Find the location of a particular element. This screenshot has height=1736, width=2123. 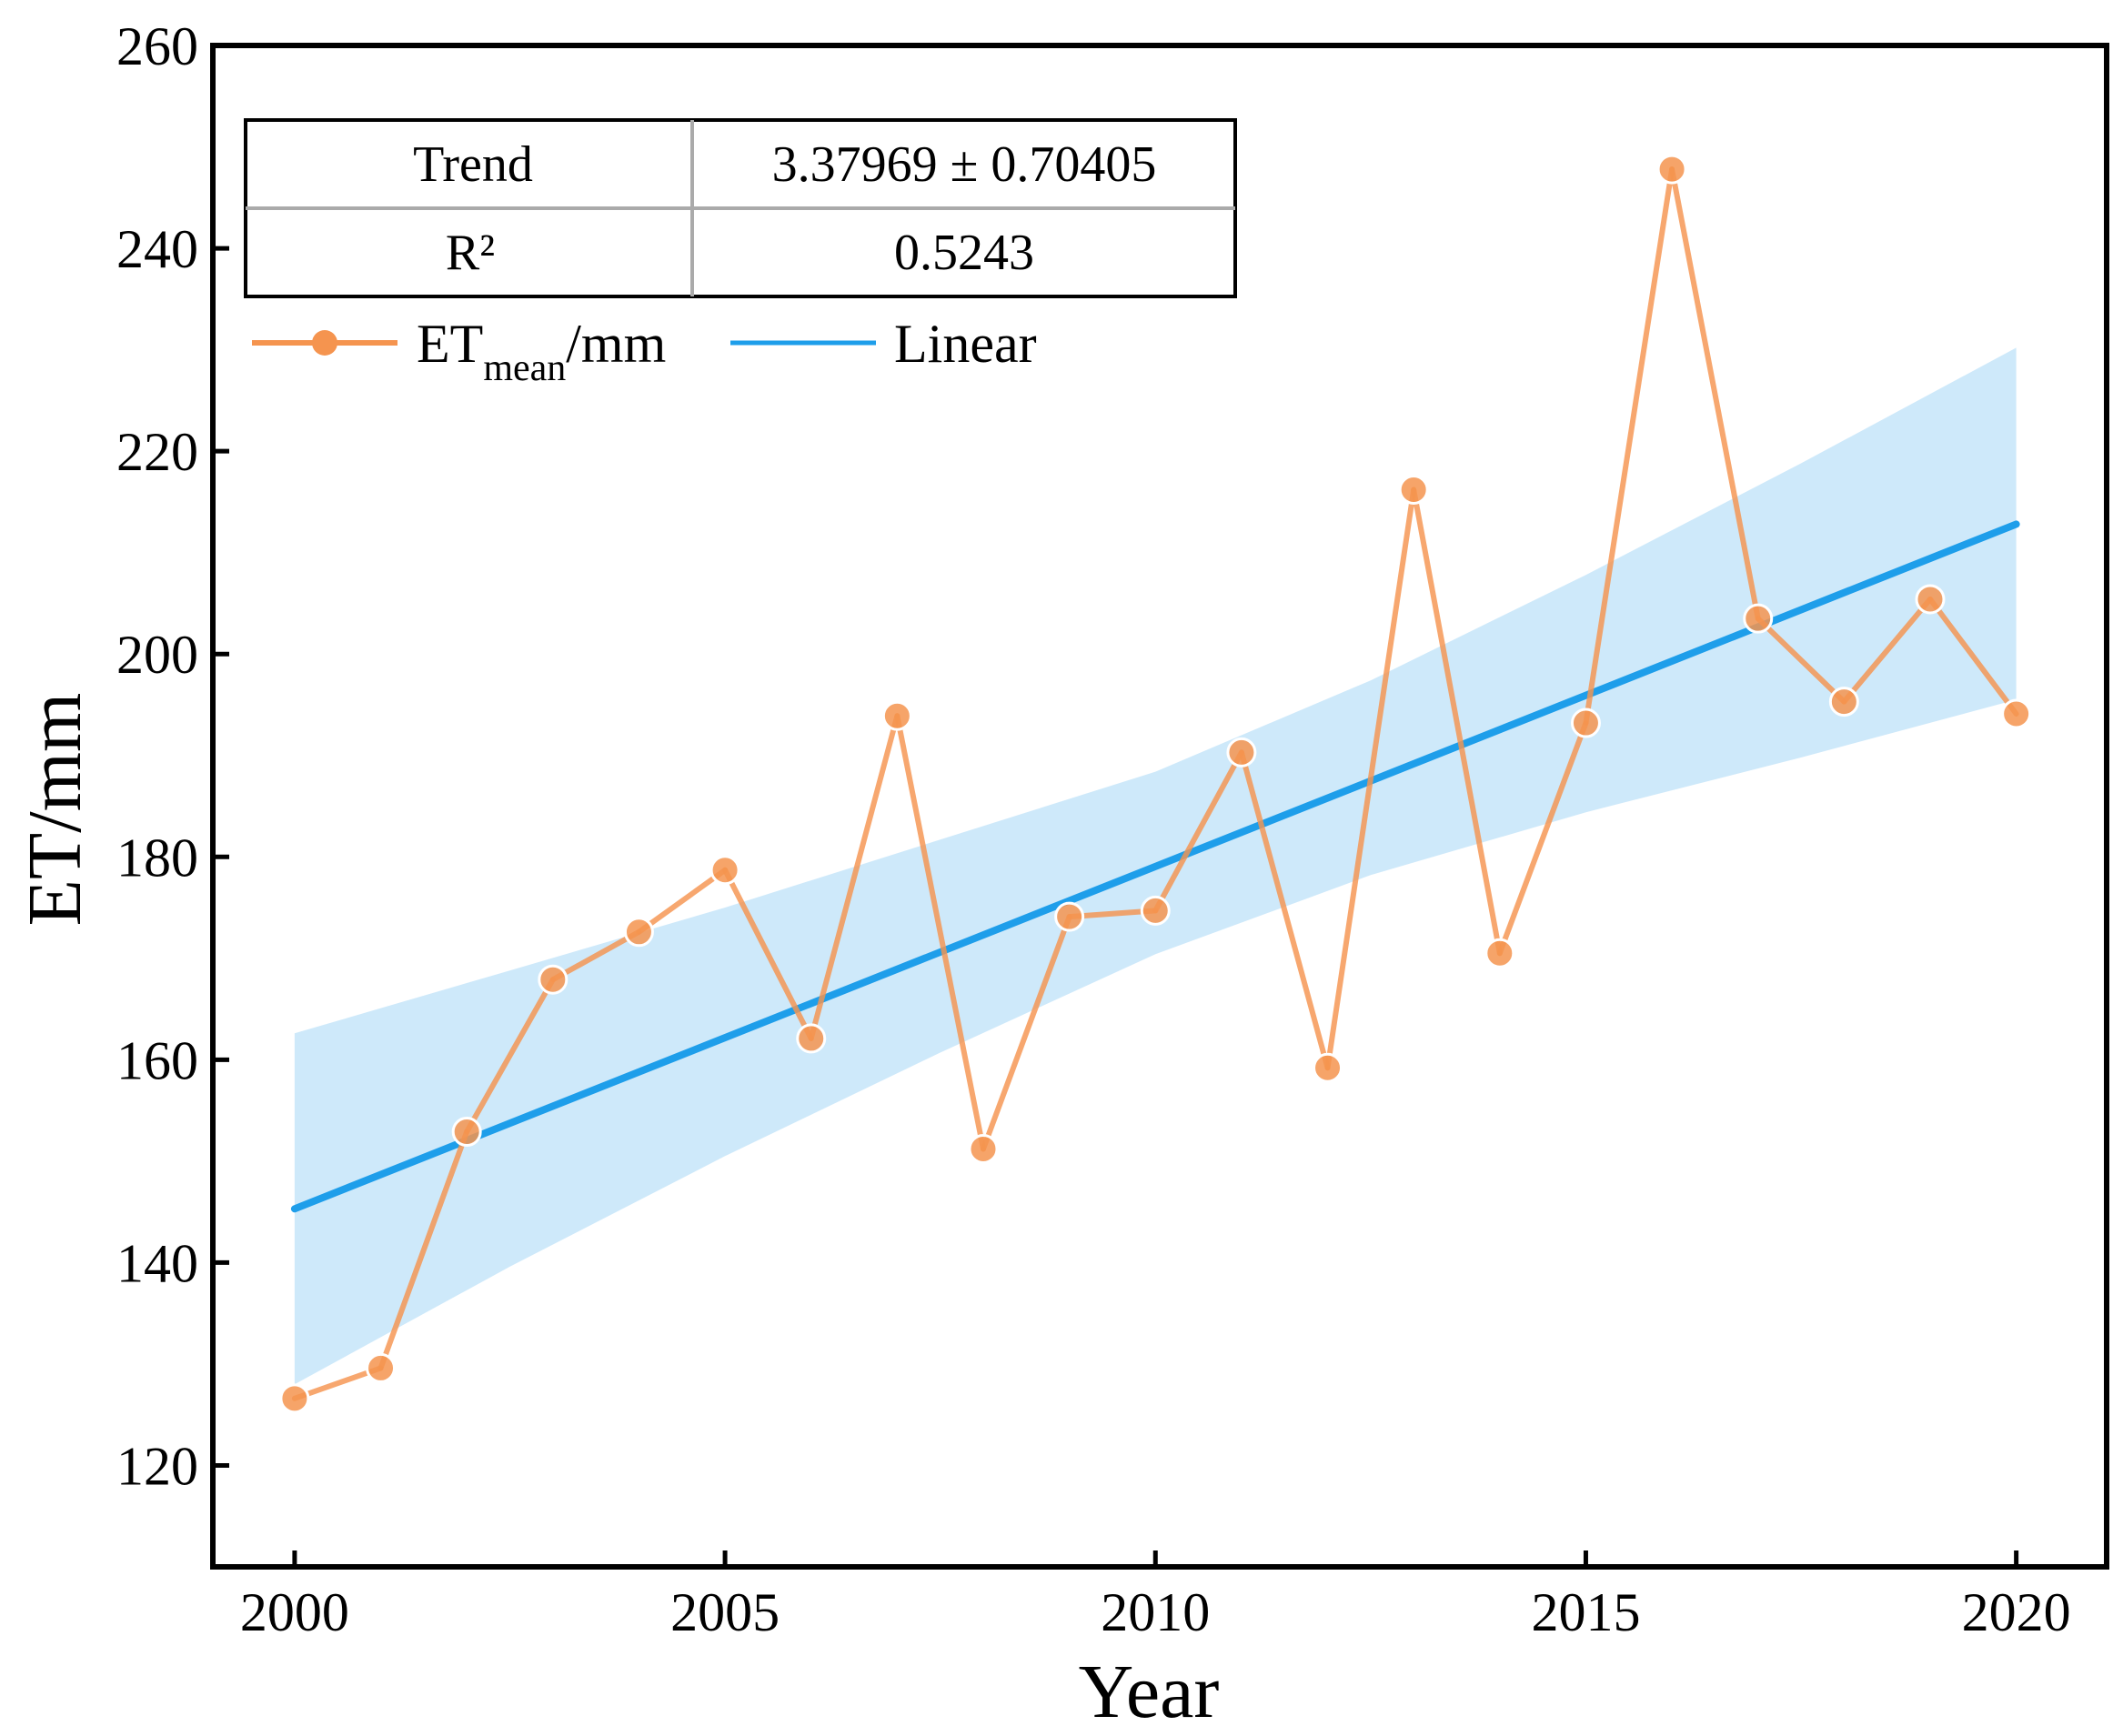

series-segment-2001 is located at coordinates (424, 1250).